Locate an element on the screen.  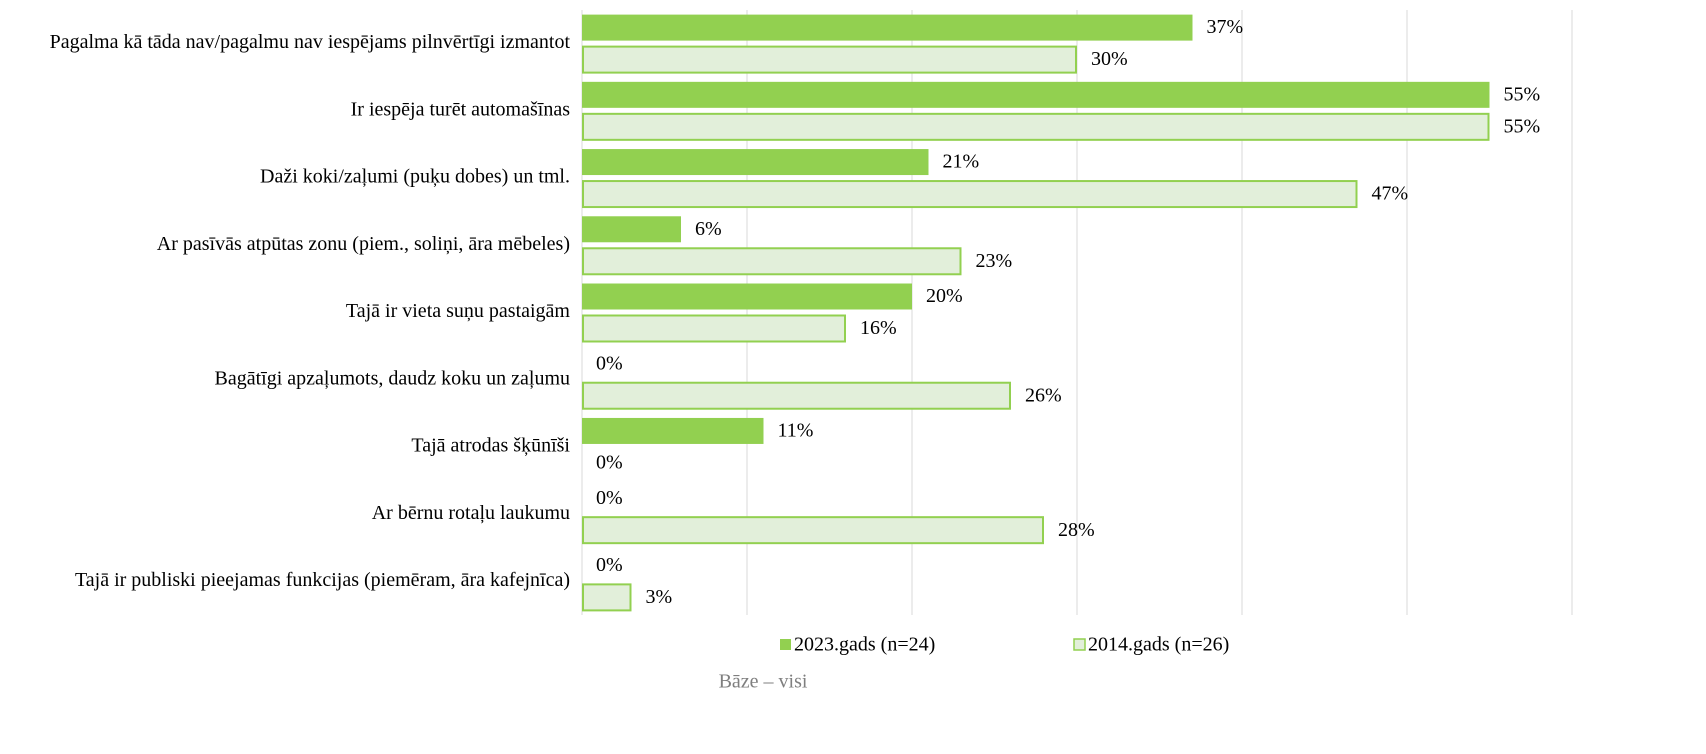
data-label: 30% is located at coordinates (1109, 59).